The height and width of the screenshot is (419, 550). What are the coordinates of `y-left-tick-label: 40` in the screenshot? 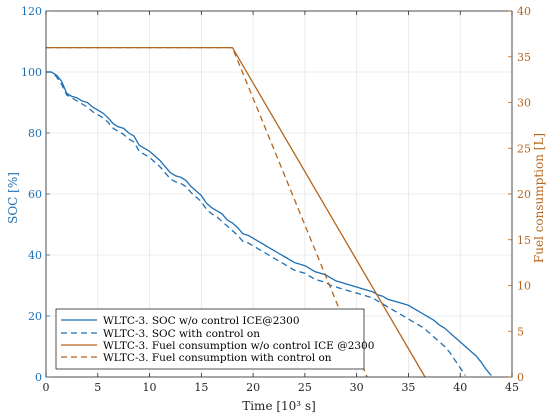 It's located at (35, 255).